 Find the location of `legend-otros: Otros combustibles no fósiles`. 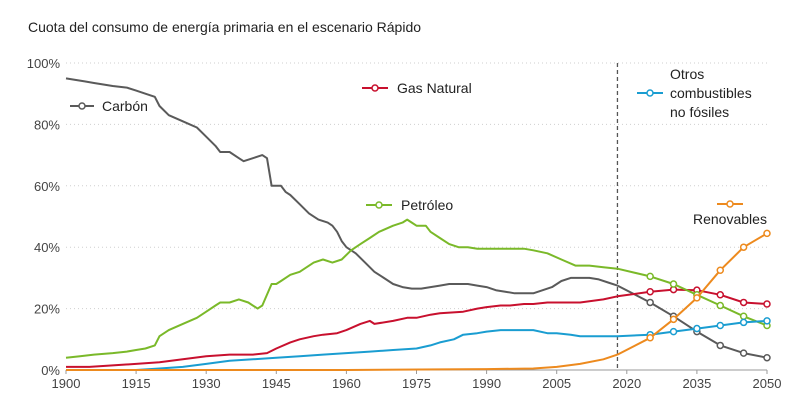

legend-otros: Otros combustibles no fósiles is located at coordinates (694, 93).